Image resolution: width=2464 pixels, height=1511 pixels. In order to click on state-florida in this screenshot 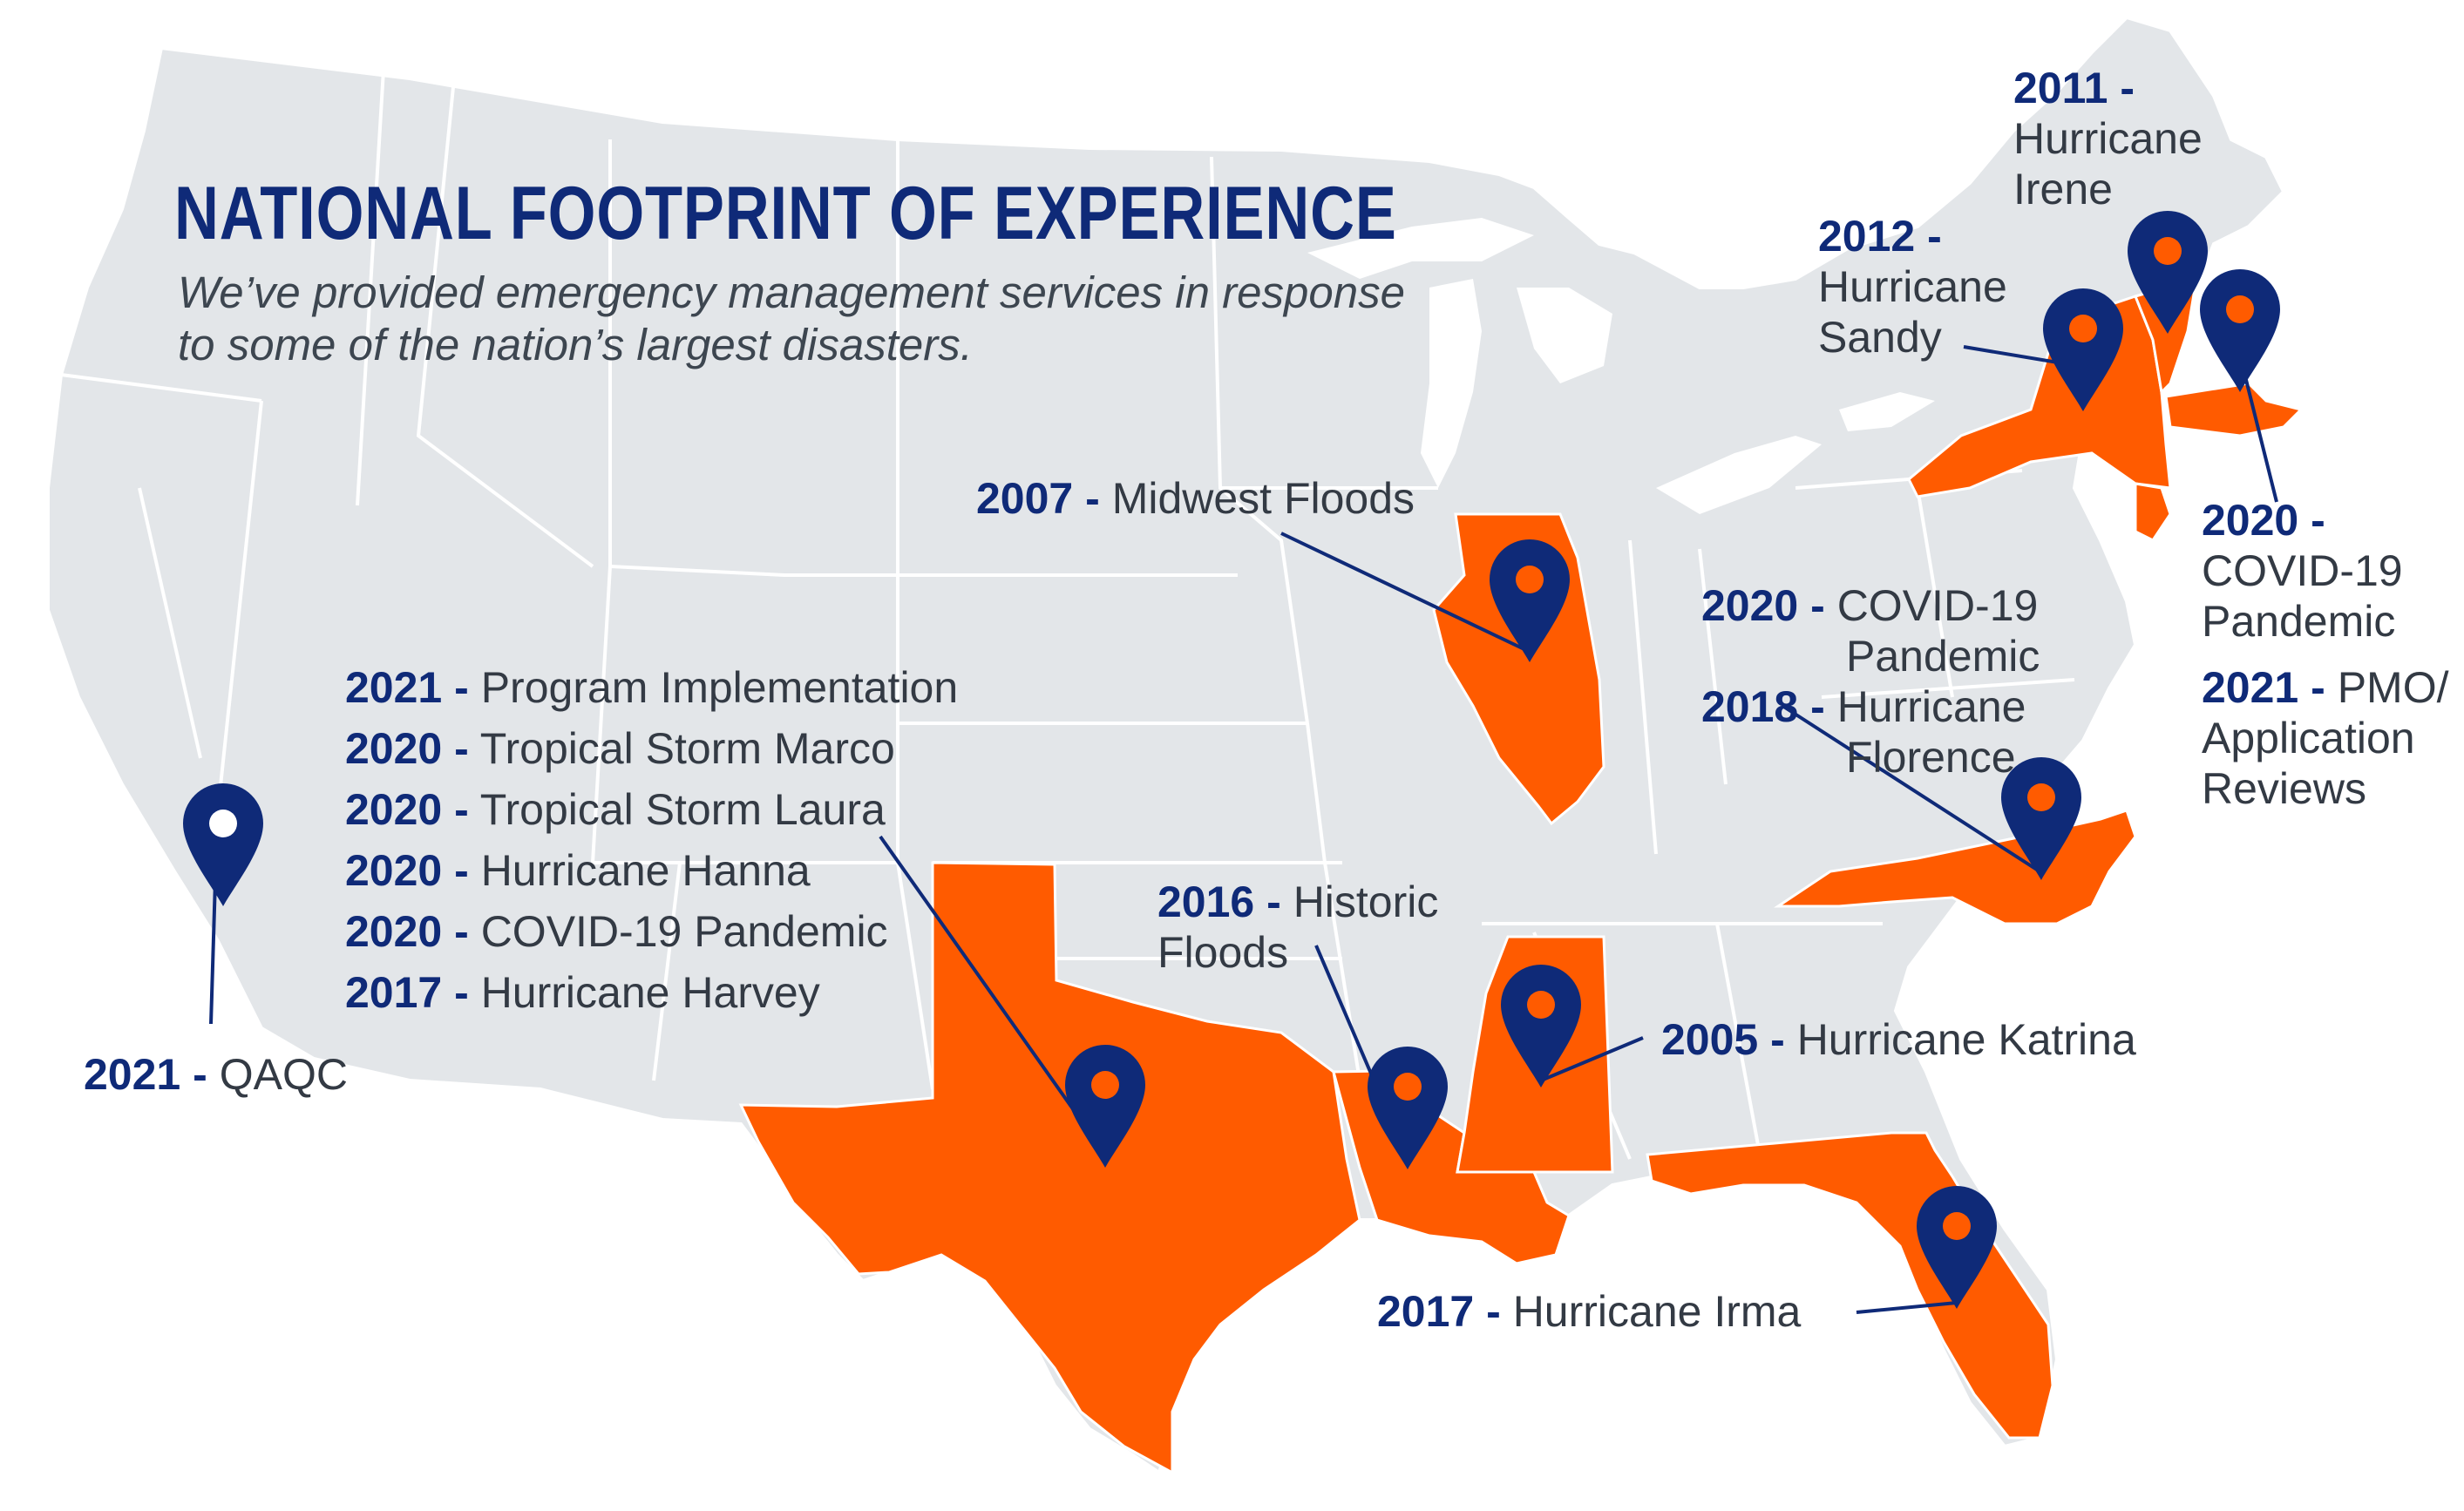, I will do `click(1850, 1285)`.